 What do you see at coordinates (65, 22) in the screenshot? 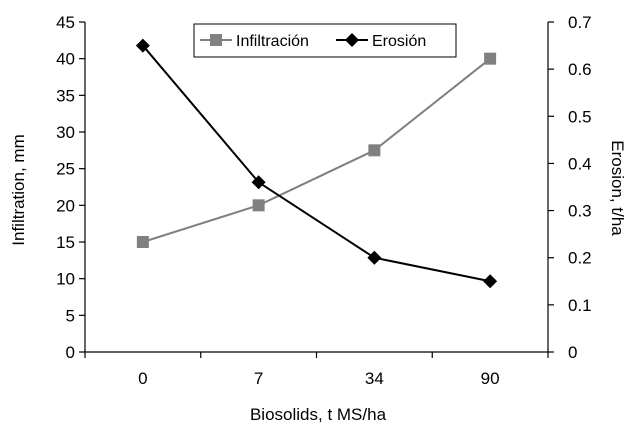
I see `left-tick-label: 45` at bounding box center [65, 22].